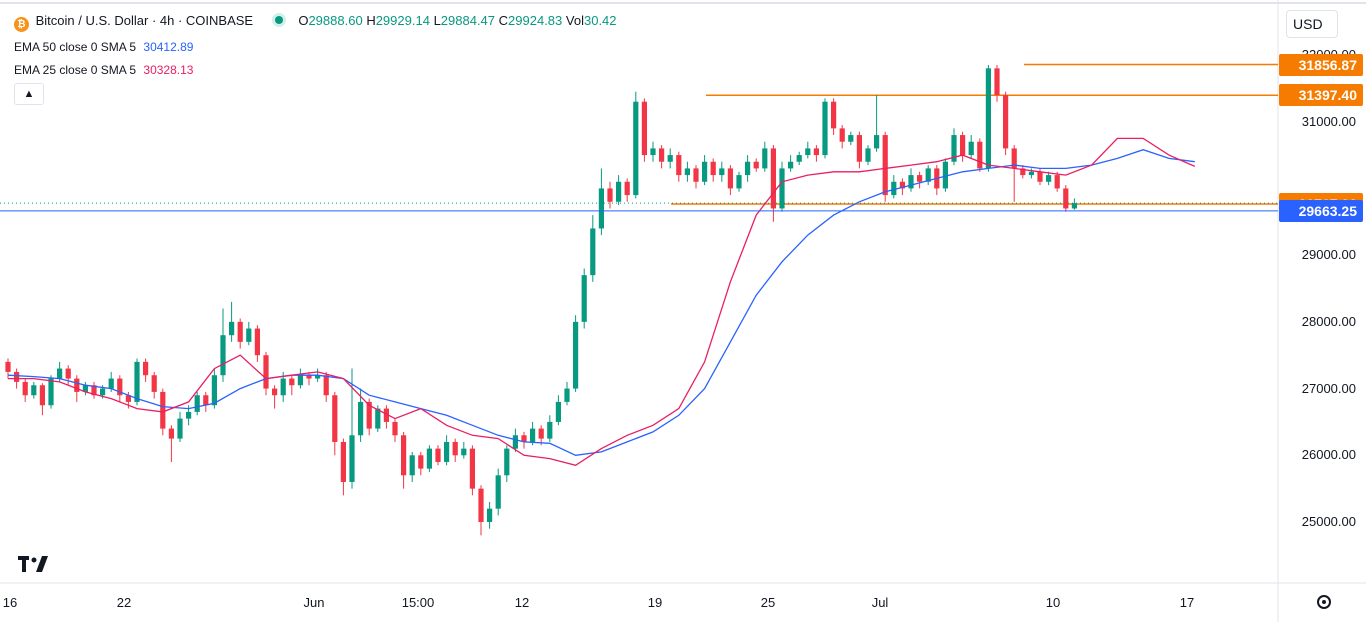 The height and width of the screenshot is (622, 1366). Describe the element at coordinates (1321, 210) in the screenshot. I see `price-label-pill: 29663.25` at that location.